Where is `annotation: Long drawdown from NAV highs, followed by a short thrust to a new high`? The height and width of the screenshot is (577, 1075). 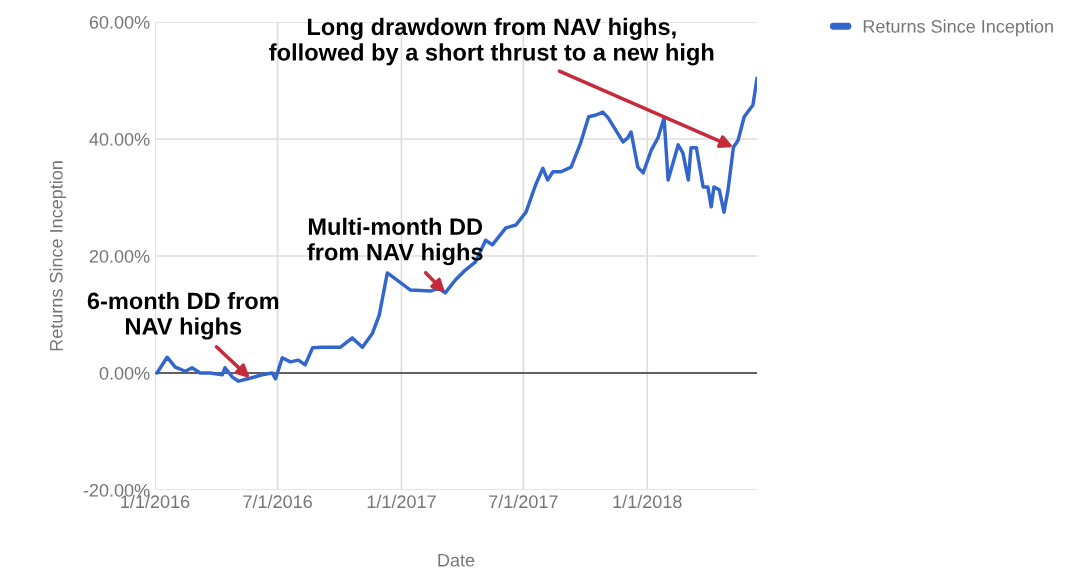
annotation: Long drawdown from NAV highs, followed by a short thrust to a new high is located at coordinates (491, 41).